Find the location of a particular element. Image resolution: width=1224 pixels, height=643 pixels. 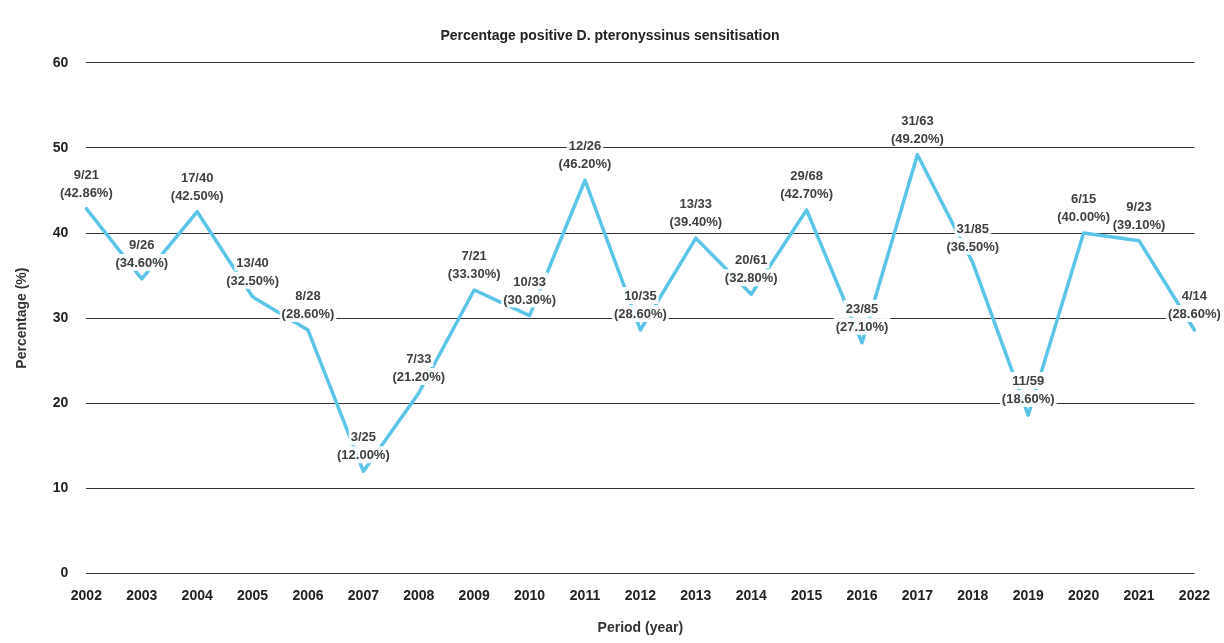

data-label: 9/21 (42.86%) is located at coordinates (86, 183).